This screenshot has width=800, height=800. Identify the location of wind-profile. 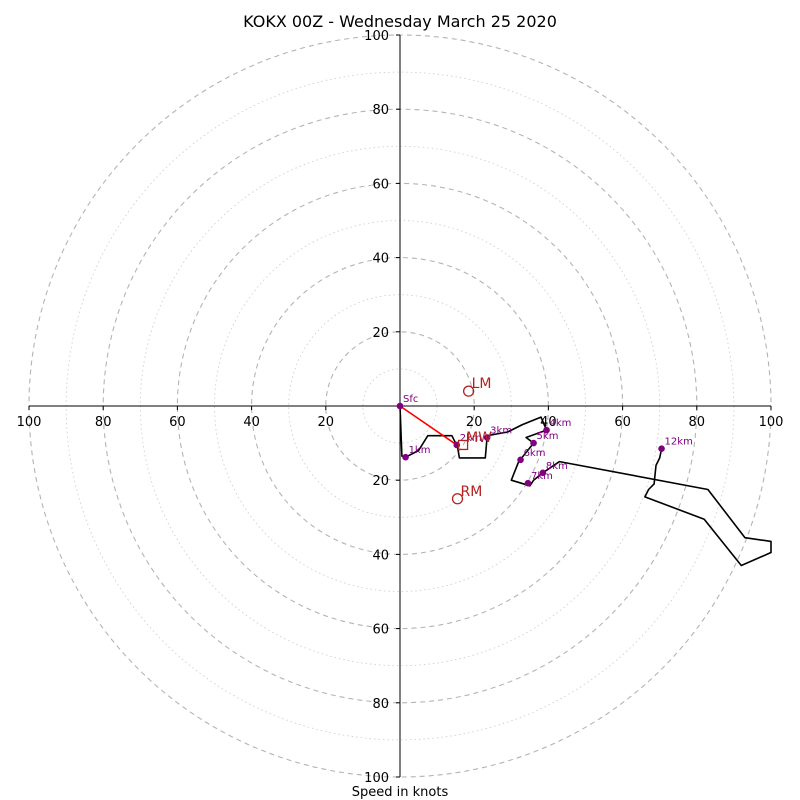
(585, 486).